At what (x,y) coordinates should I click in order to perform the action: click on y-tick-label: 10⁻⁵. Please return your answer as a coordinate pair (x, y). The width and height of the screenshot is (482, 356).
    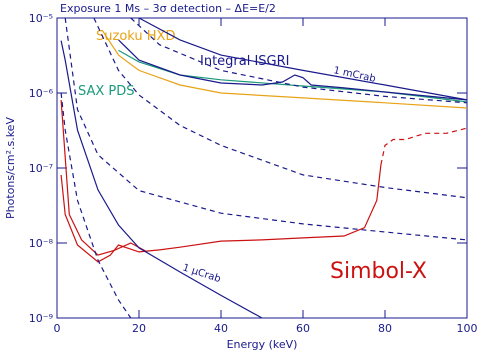
    Looking at the image, I should click on (41, 18).